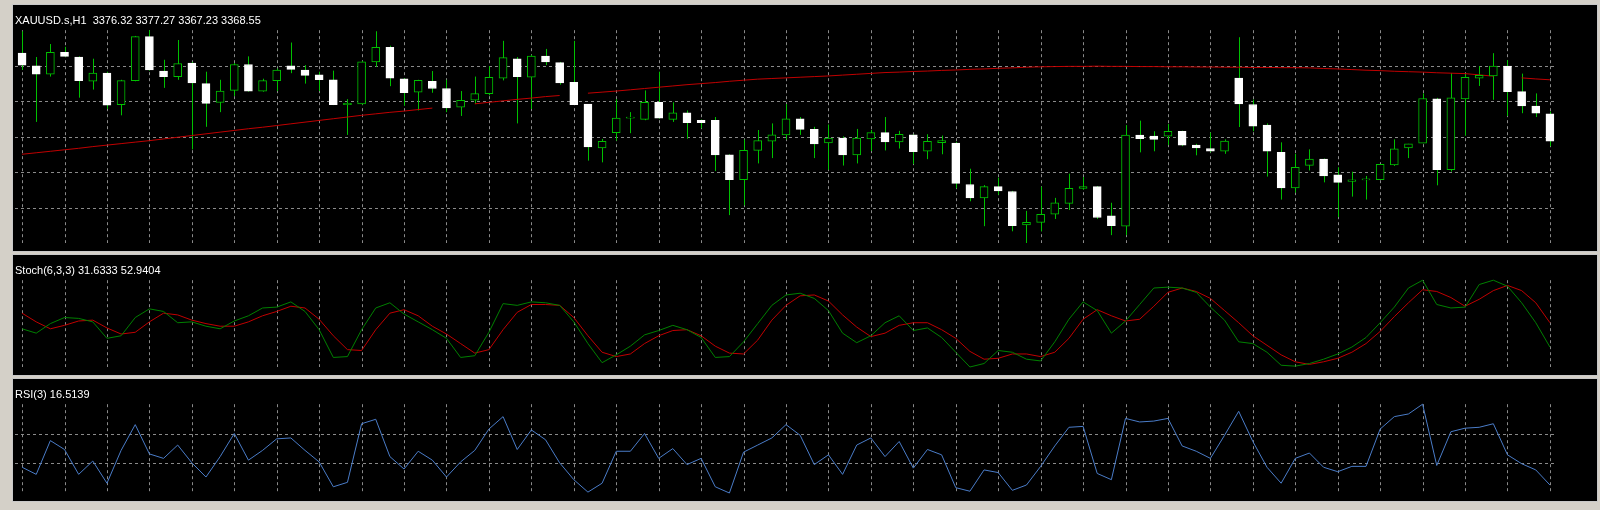 This screenshot has height=510, width=1600. Describe the element at coordinates (88, 269) in the screenshot. I see `chart-title: Stoch(6,3,3) 31.6333 52.9404` at that location.